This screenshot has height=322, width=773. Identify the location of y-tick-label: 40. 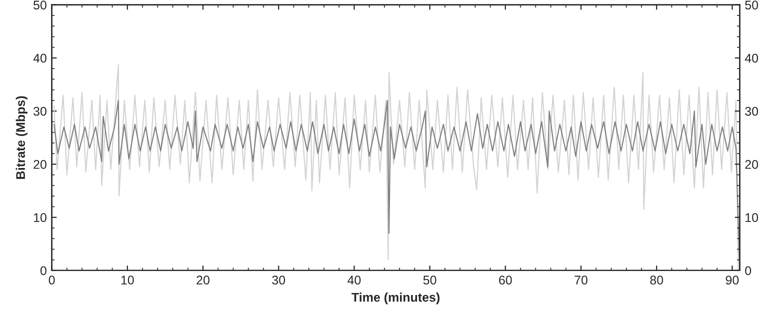
(39, 58).